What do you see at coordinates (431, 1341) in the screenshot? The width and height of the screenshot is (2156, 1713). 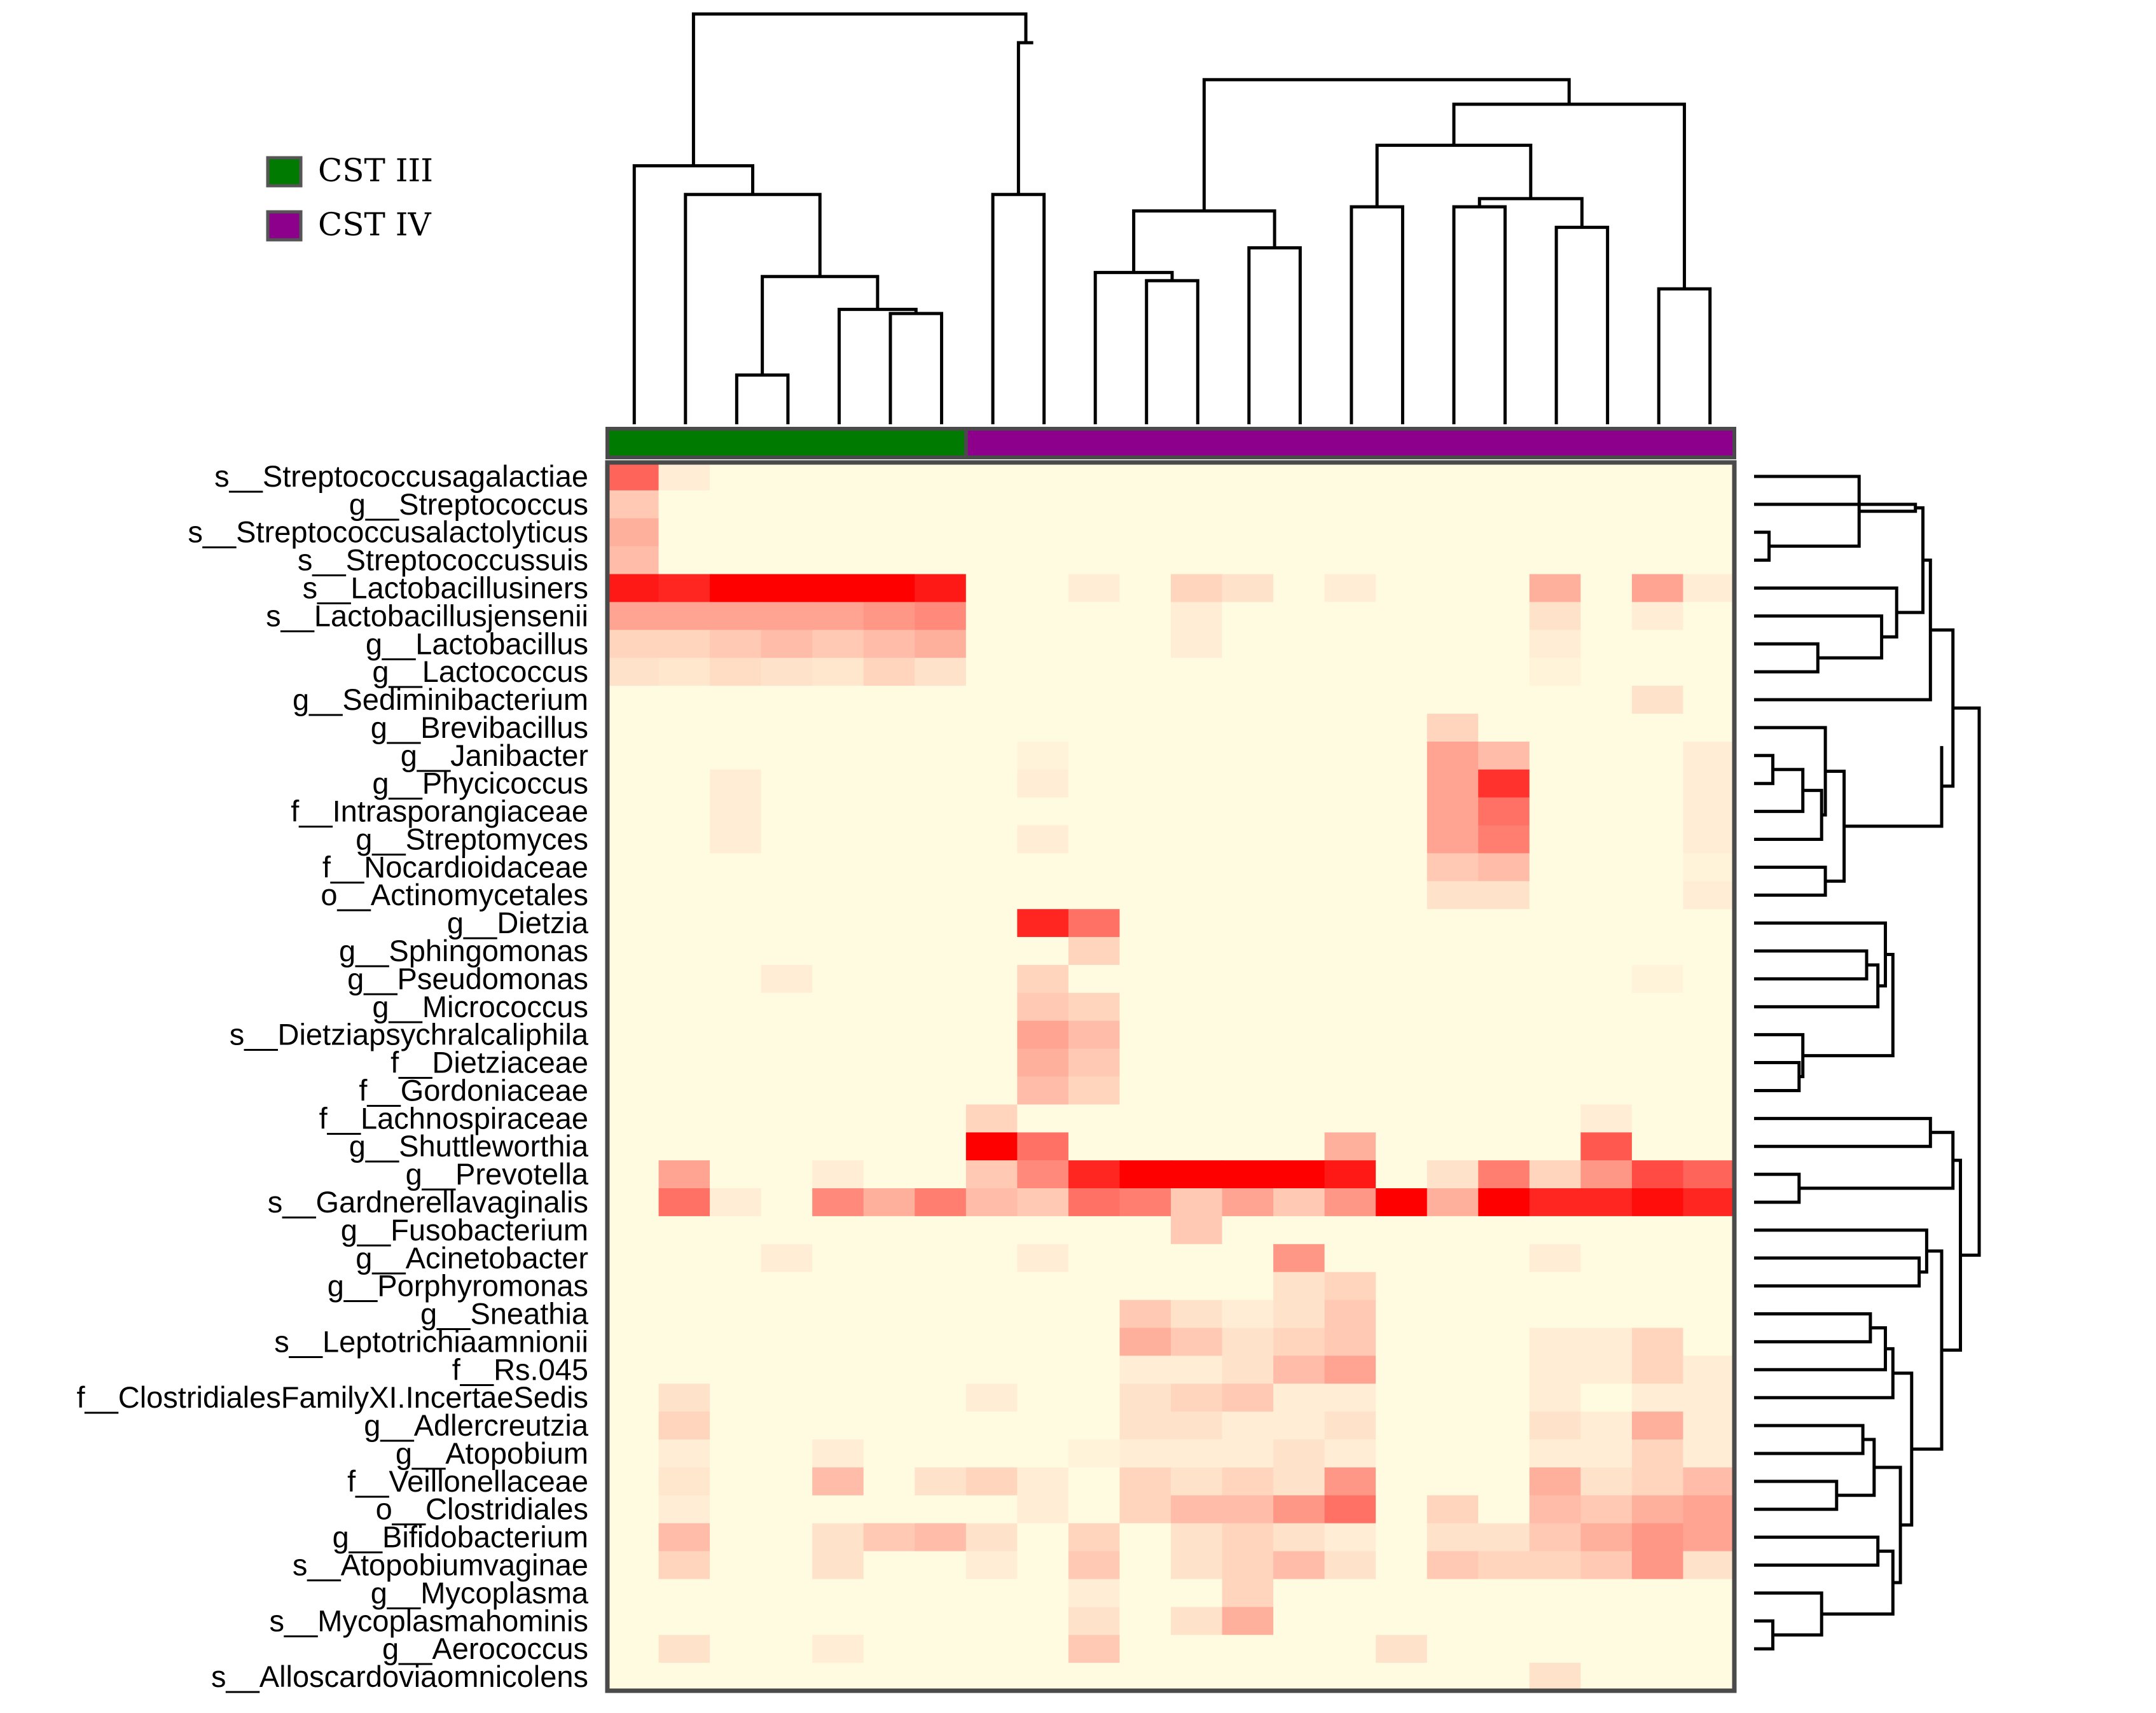 I see `row-label: s__Leptotrichiaamnionii` at bounding box center [431, 1341].